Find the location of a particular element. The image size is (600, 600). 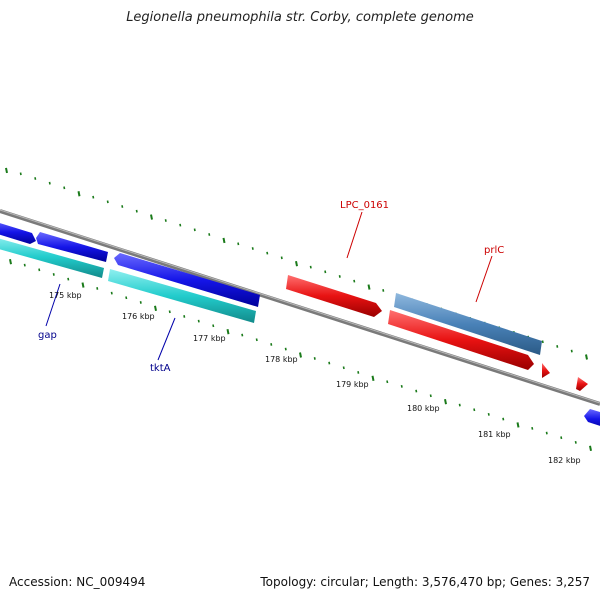

scale-label: 182 kbp is located at coordinates (564, 460).